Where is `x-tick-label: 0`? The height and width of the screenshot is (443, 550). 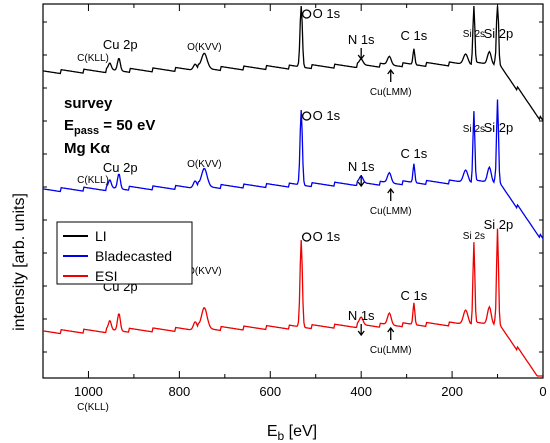
x-tick-label: 0 is located at coordinates (542, 391).